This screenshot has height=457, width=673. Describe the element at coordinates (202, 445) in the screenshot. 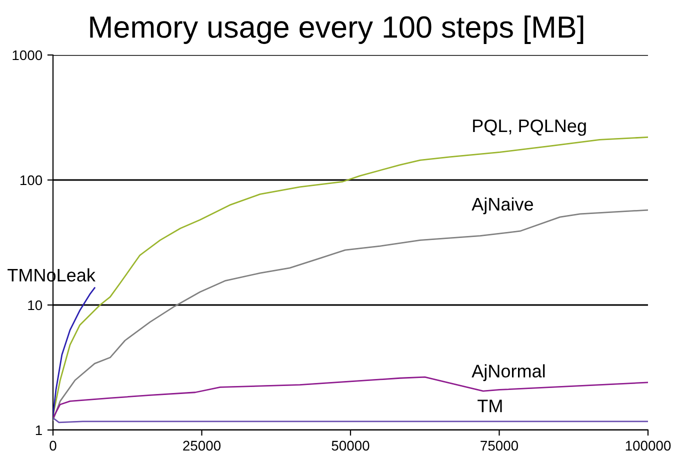

I see `x-tick-label: 25000` at that location.